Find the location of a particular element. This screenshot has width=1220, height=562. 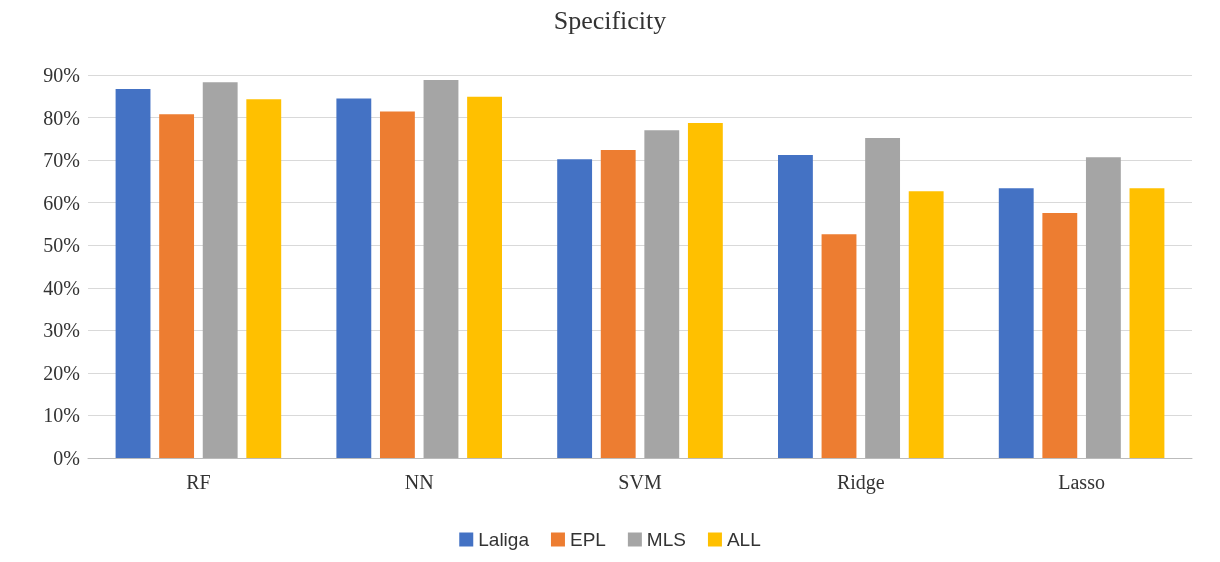

y-tick-label: 80% is located at coordinates (61, 117).